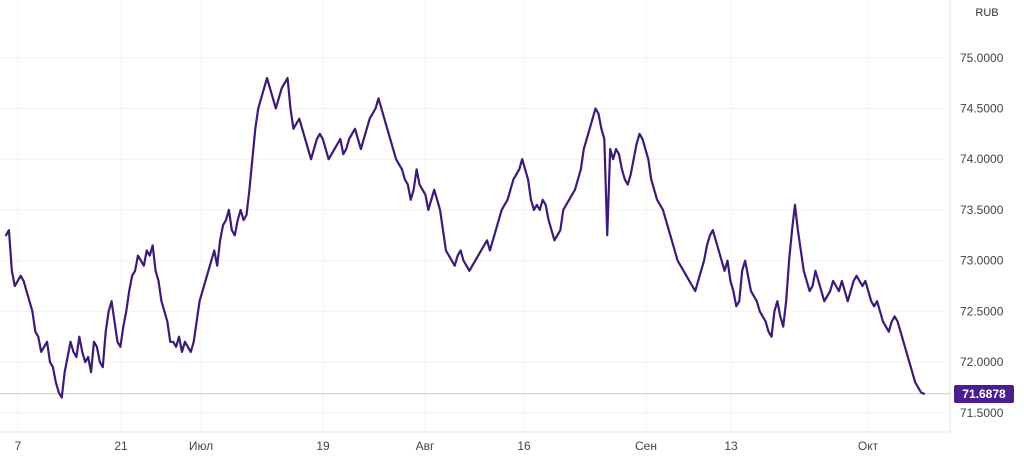 The width and height of the screenshot is (1024, 465). I want to click on x-tick-label: Авг, so click(425, 446).